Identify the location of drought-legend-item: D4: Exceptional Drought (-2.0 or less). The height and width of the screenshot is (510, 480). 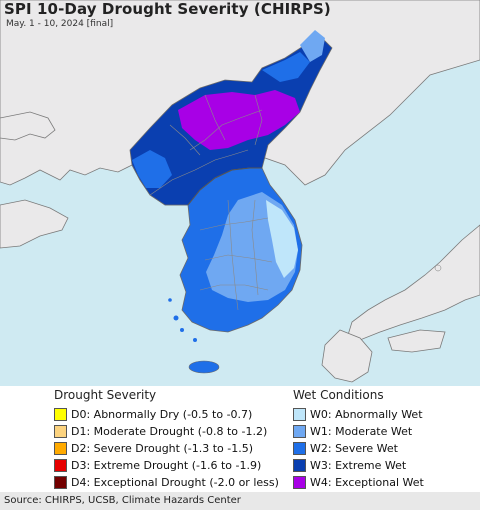
(166, 482).